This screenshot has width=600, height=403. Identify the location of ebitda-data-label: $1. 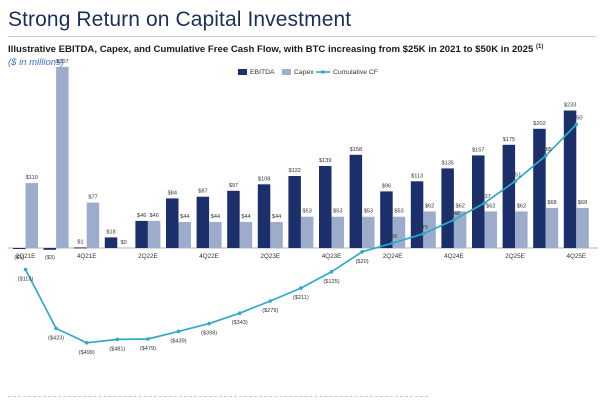
(80, 242).